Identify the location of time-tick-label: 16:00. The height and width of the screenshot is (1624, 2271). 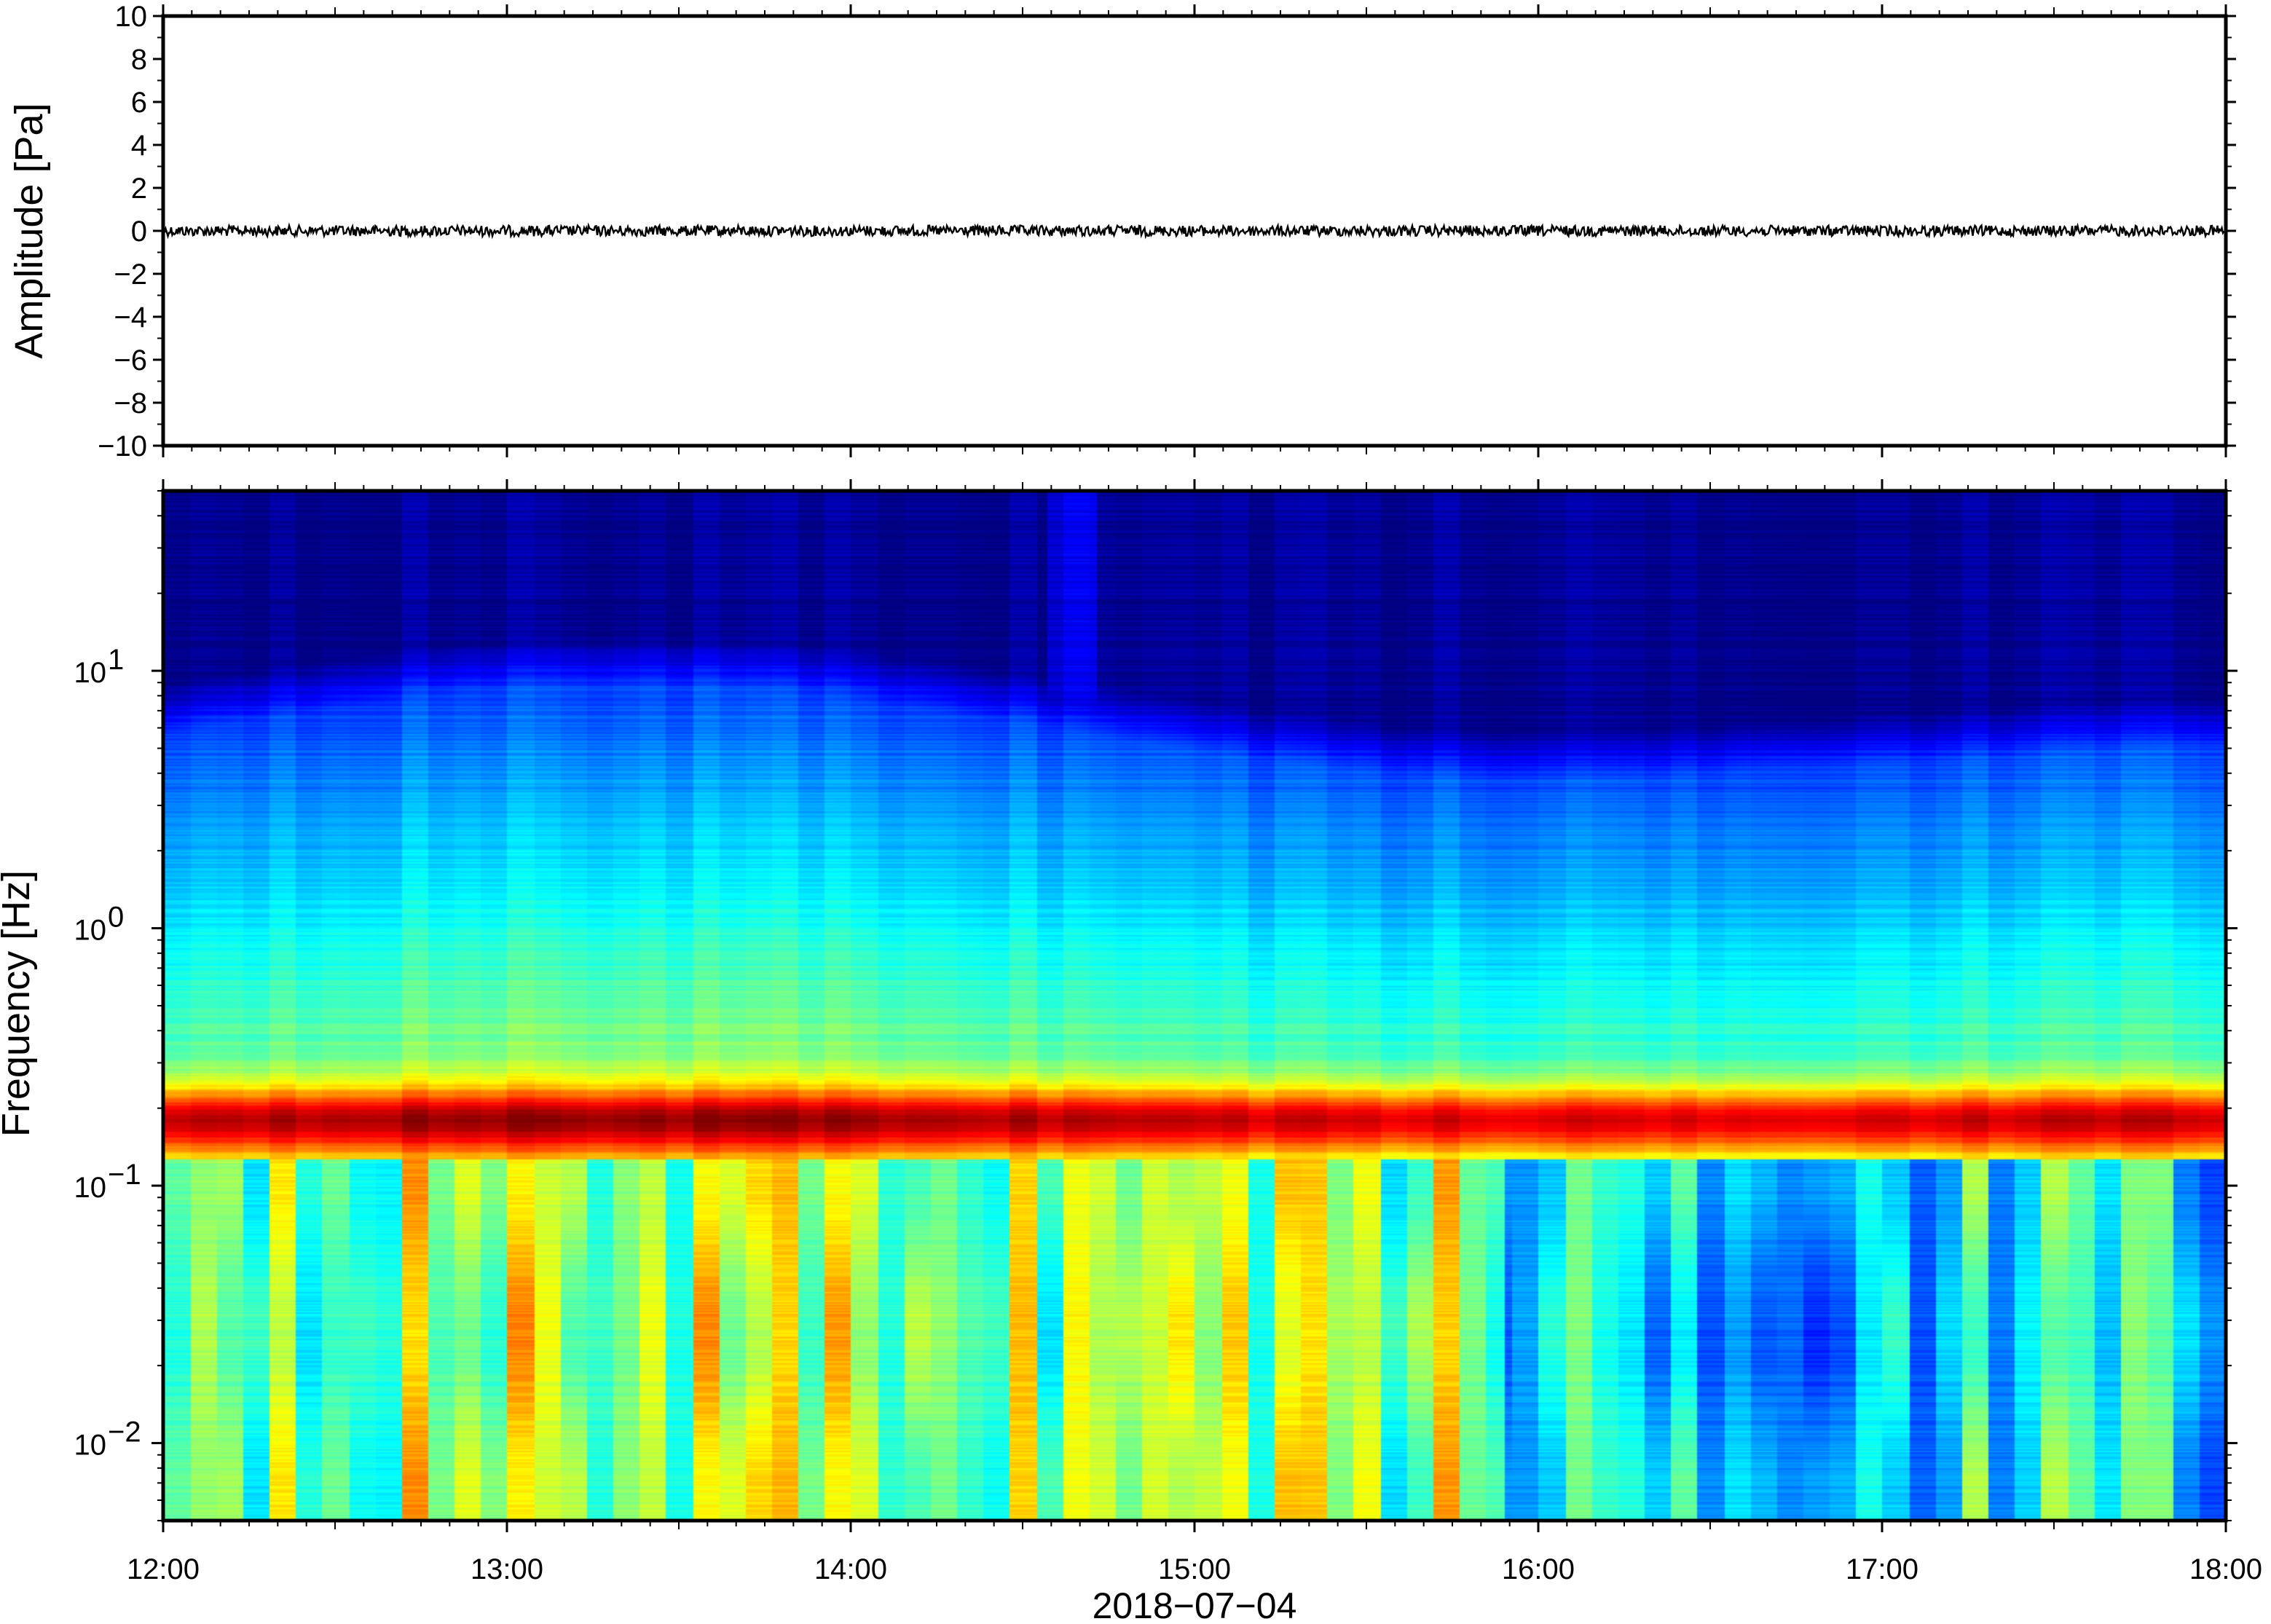
(1538, 1569).